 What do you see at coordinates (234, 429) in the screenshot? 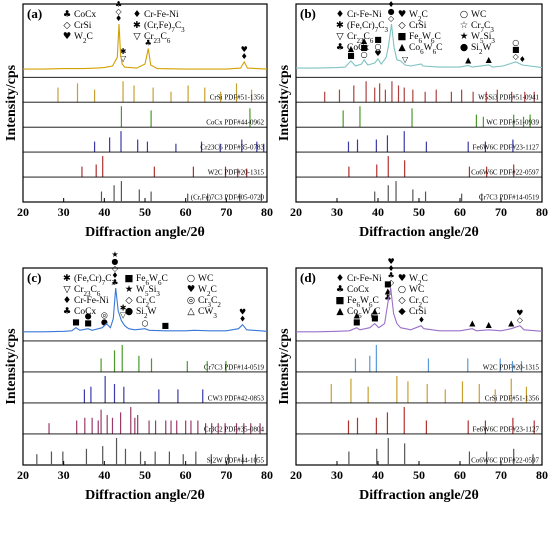
I see `reference-label: Cr3C2 PDF#35-0804` at bounding box center [234, 429].